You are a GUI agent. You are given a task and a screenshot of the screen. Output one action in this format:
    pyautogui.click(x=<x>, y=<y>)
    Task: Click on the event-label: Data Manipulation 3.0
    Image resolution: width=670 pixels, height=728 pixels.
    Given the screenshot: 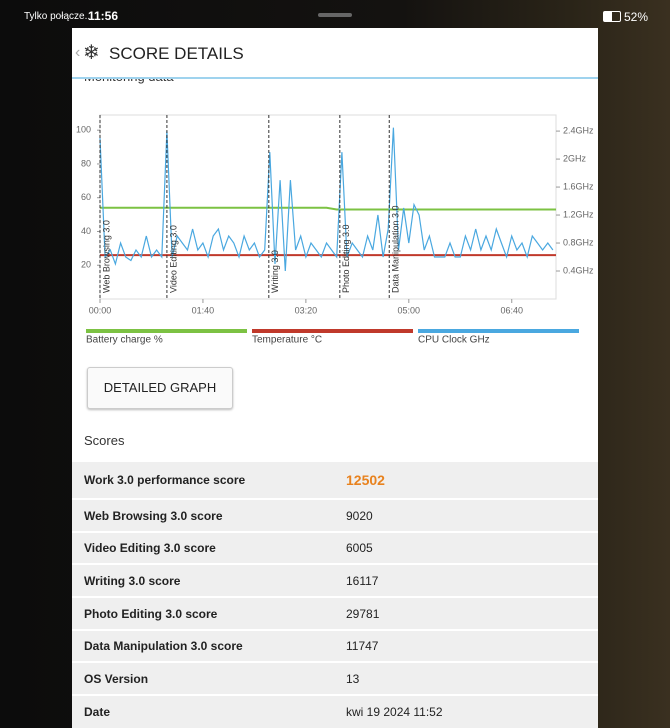 What is the action you would take?
    pyautogui.click(x=396, y=249)
    